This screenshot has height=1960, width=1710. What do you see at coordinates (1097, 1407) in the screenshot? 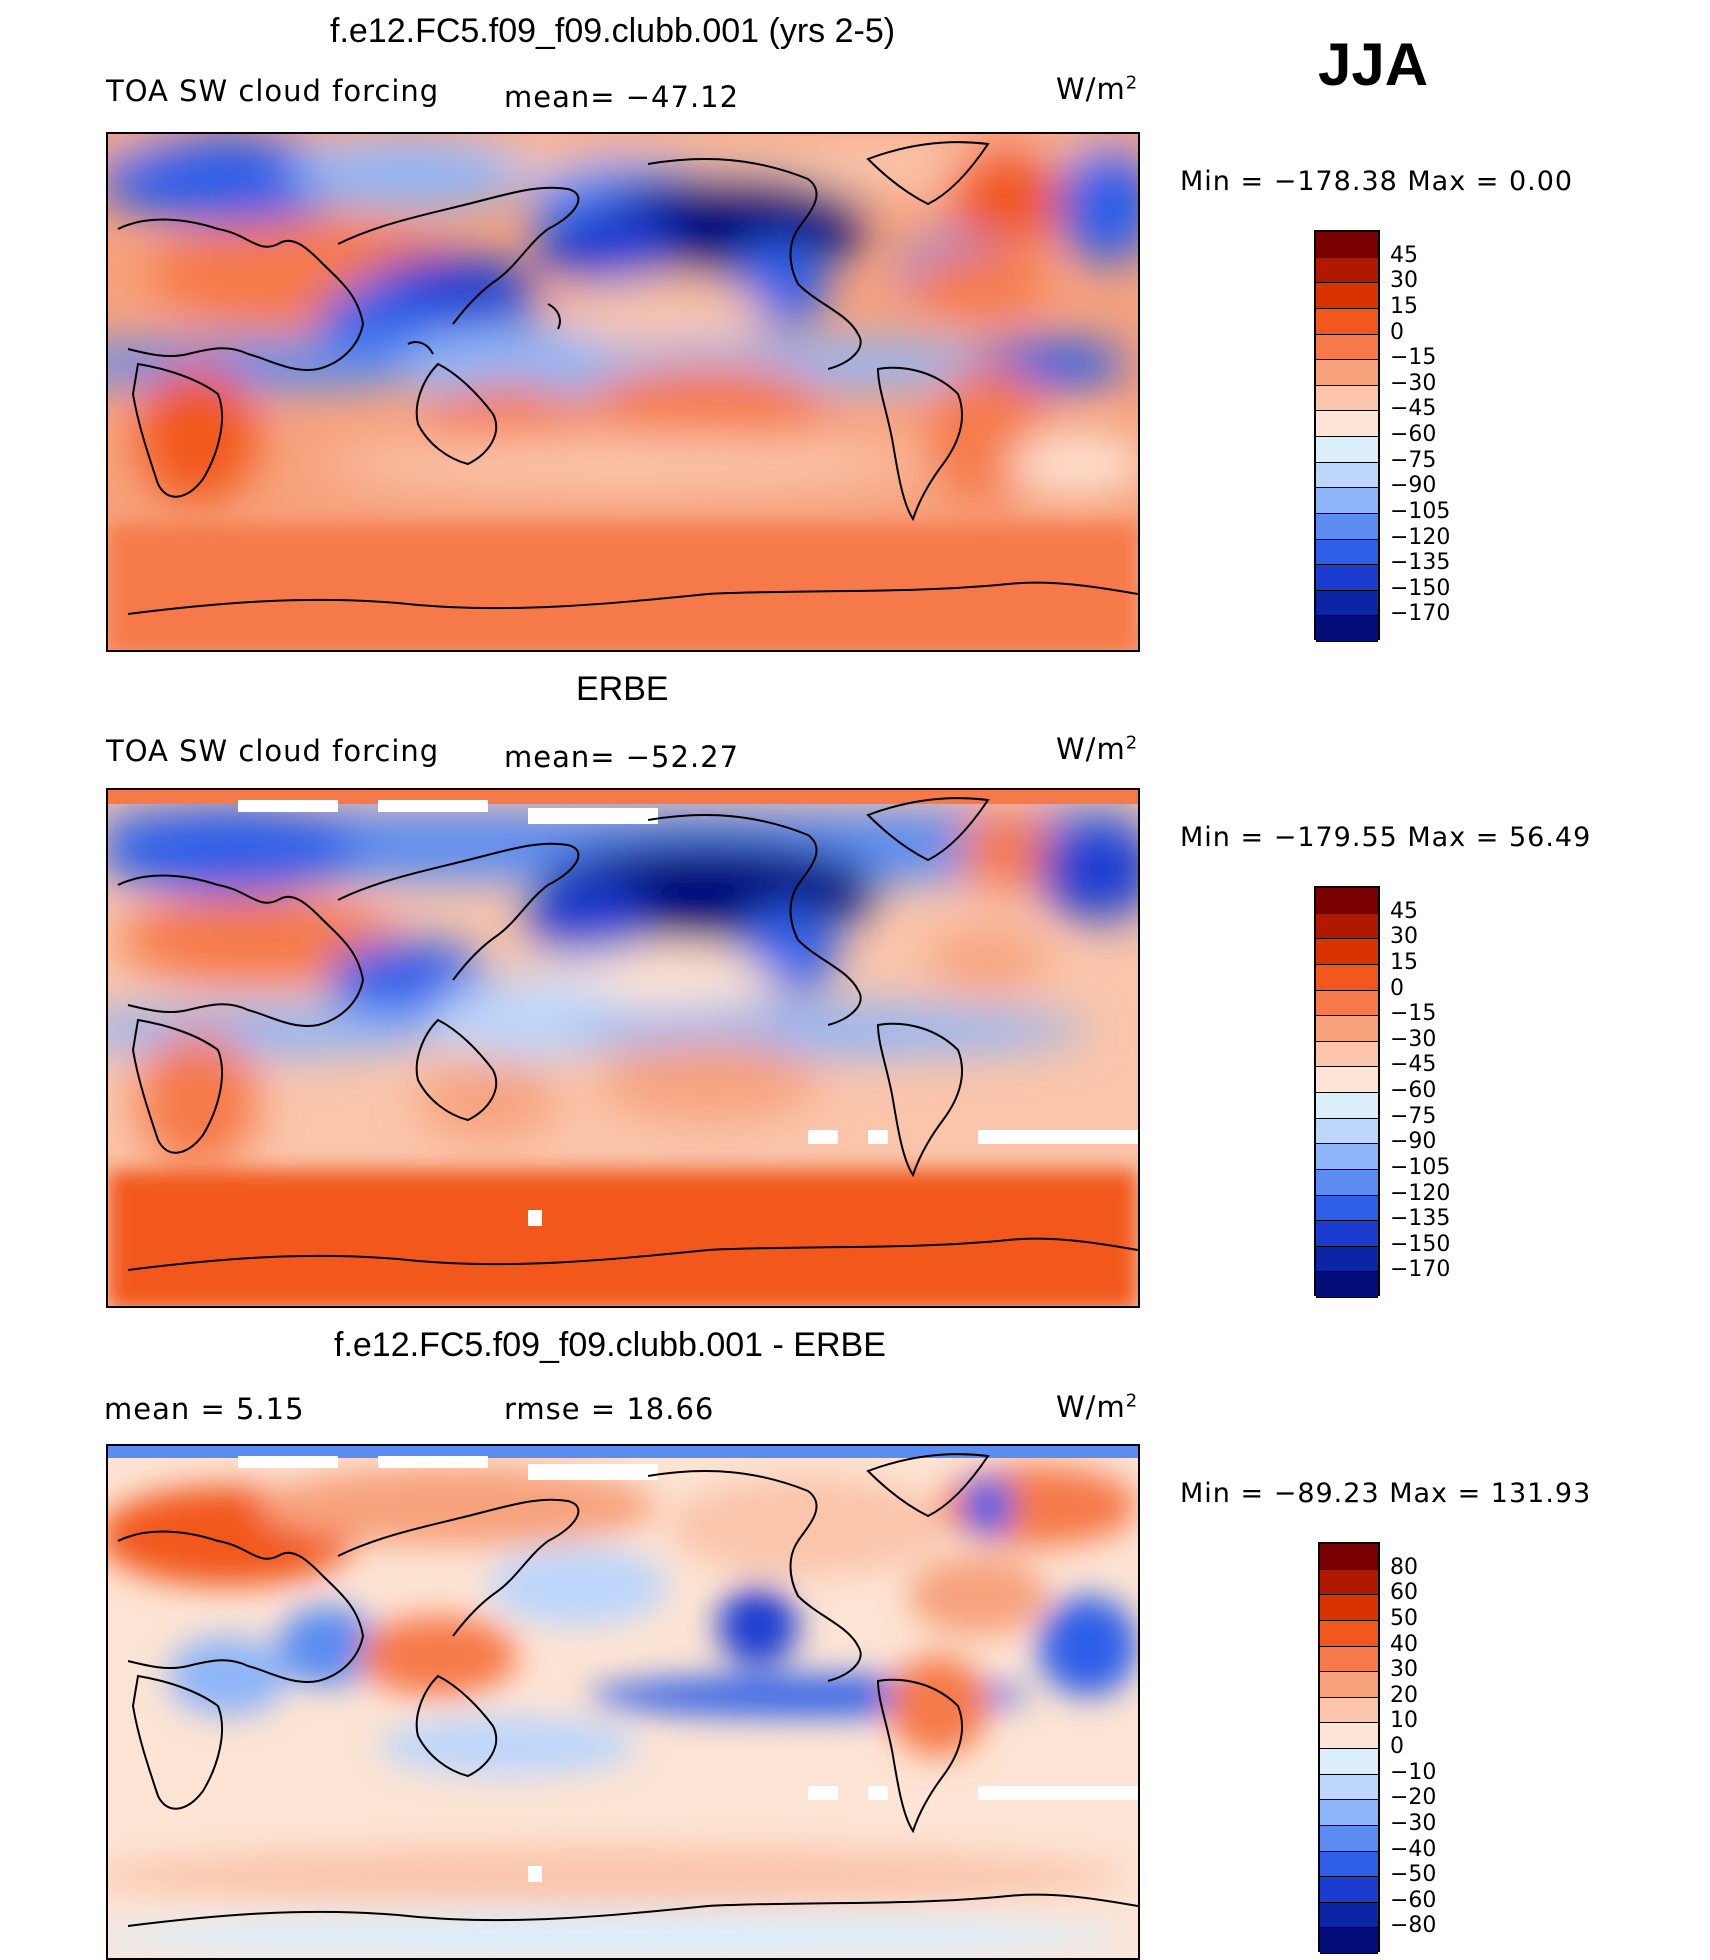
I see `panel-3-units: W/m2` at bounding box center [1097, 1407].